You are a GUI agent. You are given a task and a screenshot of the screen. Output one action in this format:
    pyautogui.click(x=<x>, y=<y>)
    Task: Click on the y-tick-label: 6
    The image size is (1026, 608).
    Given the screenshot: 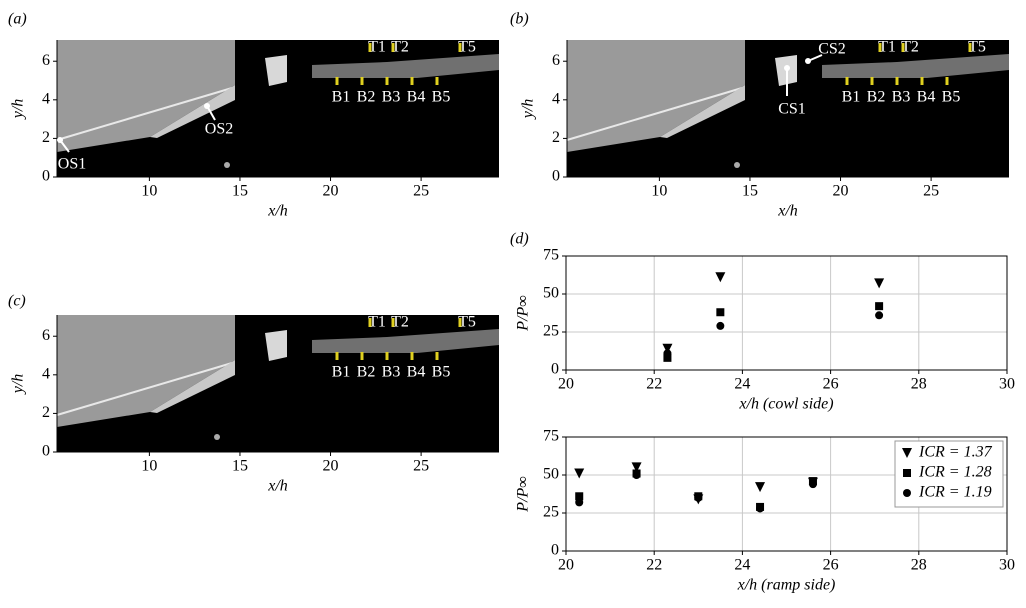 What is the action you would take?
    pyautogui.click(x=46, y=335)
    